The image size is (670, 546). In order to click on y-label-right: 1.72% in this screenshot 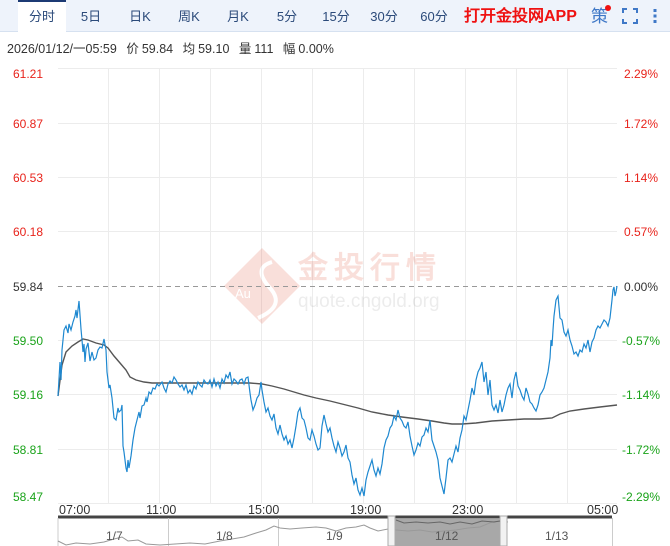, I will do `click(641, 124)`.